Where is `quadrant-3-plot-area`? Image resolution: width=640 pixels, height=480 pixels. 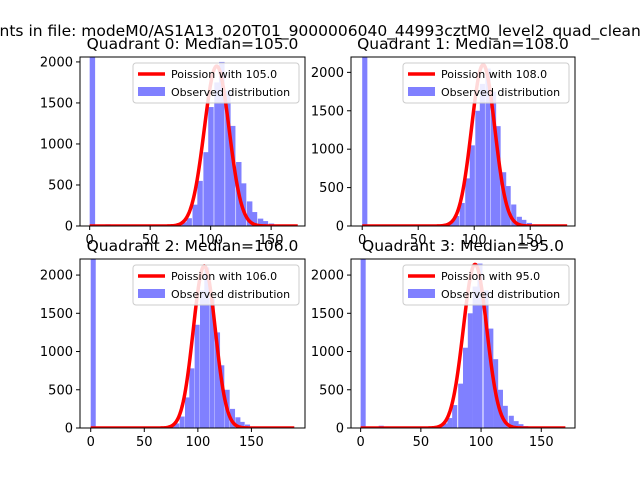
quadrant-3-plot-area is located at coordinates (463, 343).